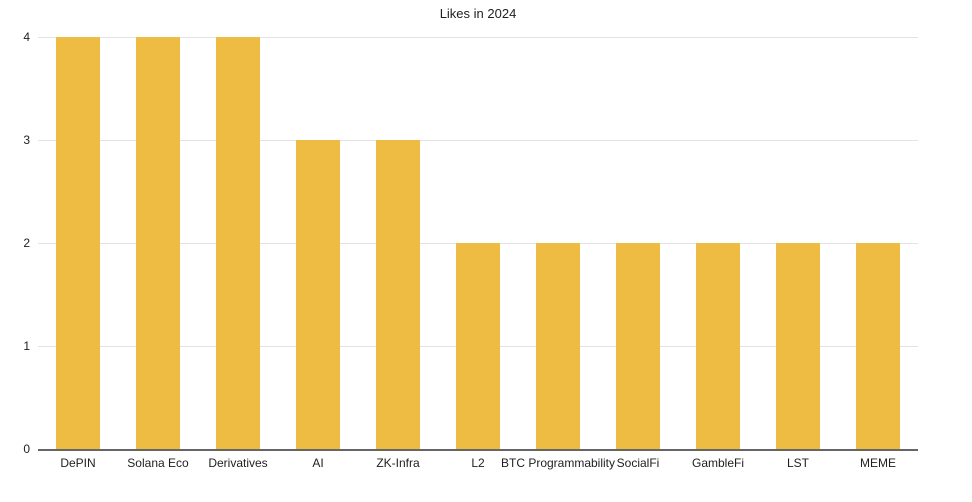 This screenshot has height=502, width=972. What do you see at coordinates (238, 463) in the screenshot?
I see `x-axis-category-label: Derivatives` at bounding box center [238, 463].